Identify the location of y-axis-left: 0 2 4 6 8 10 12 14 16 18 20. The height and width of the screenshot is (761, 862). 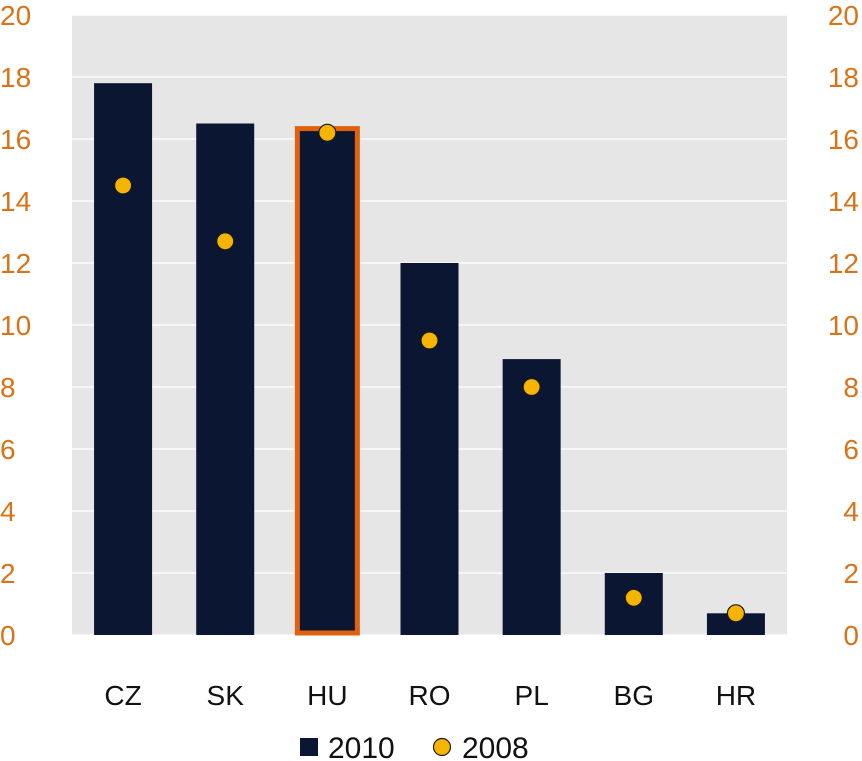
(15, 325).